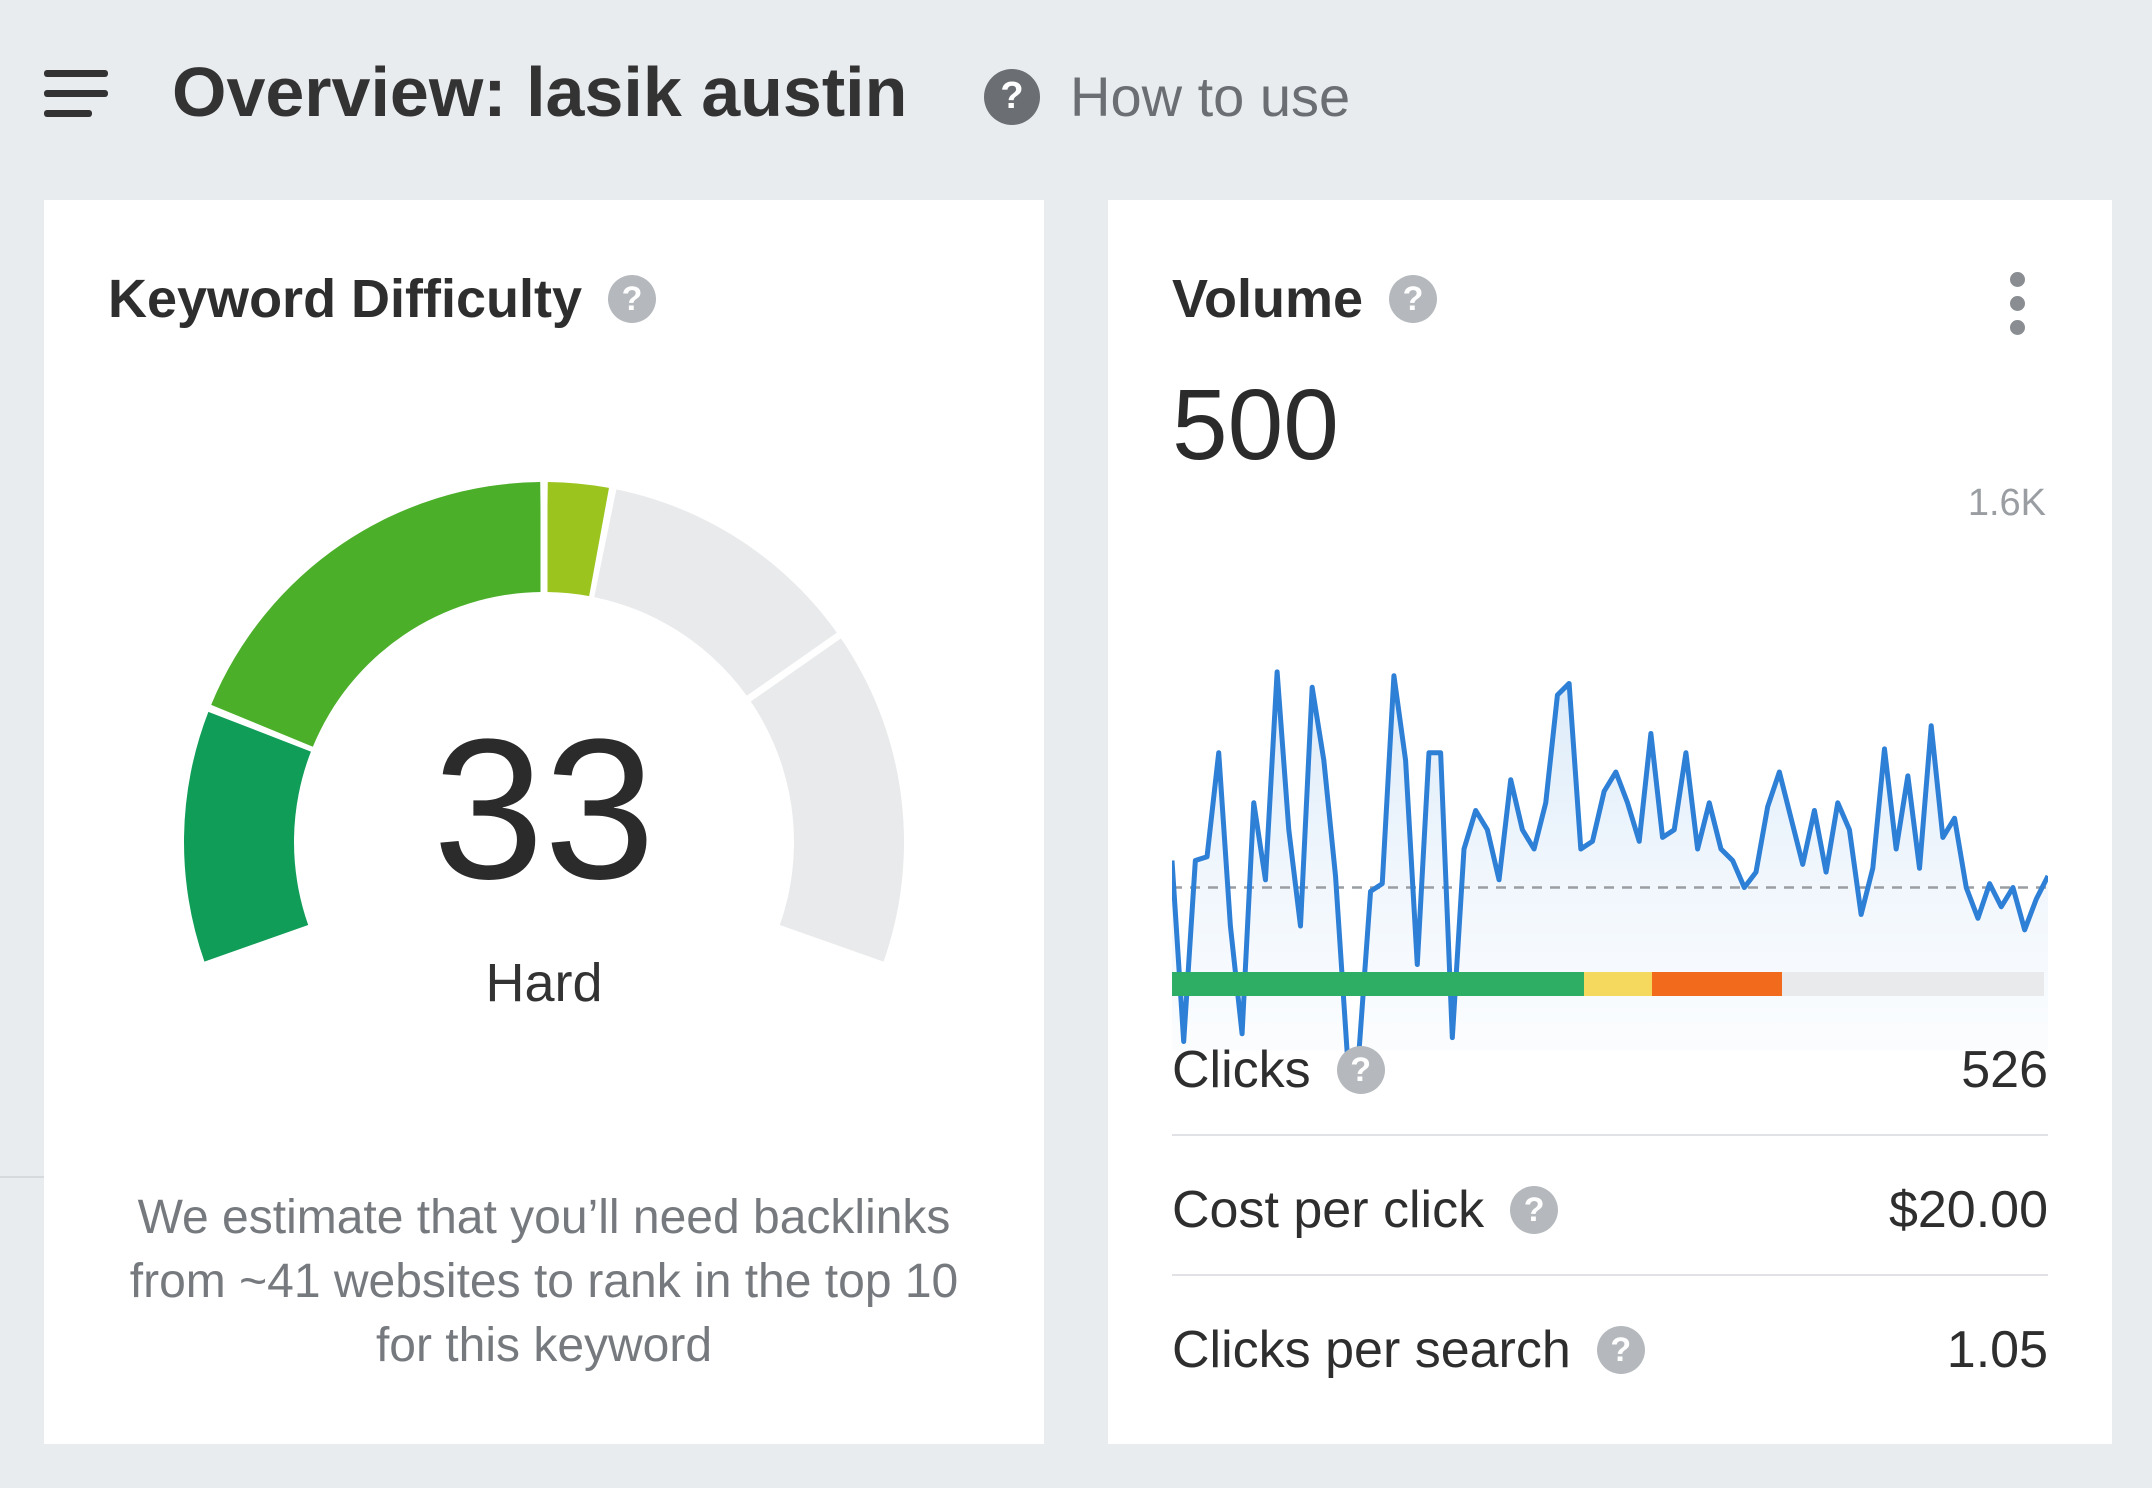  I want to click on volume-value: 500, so click(1255, 425).